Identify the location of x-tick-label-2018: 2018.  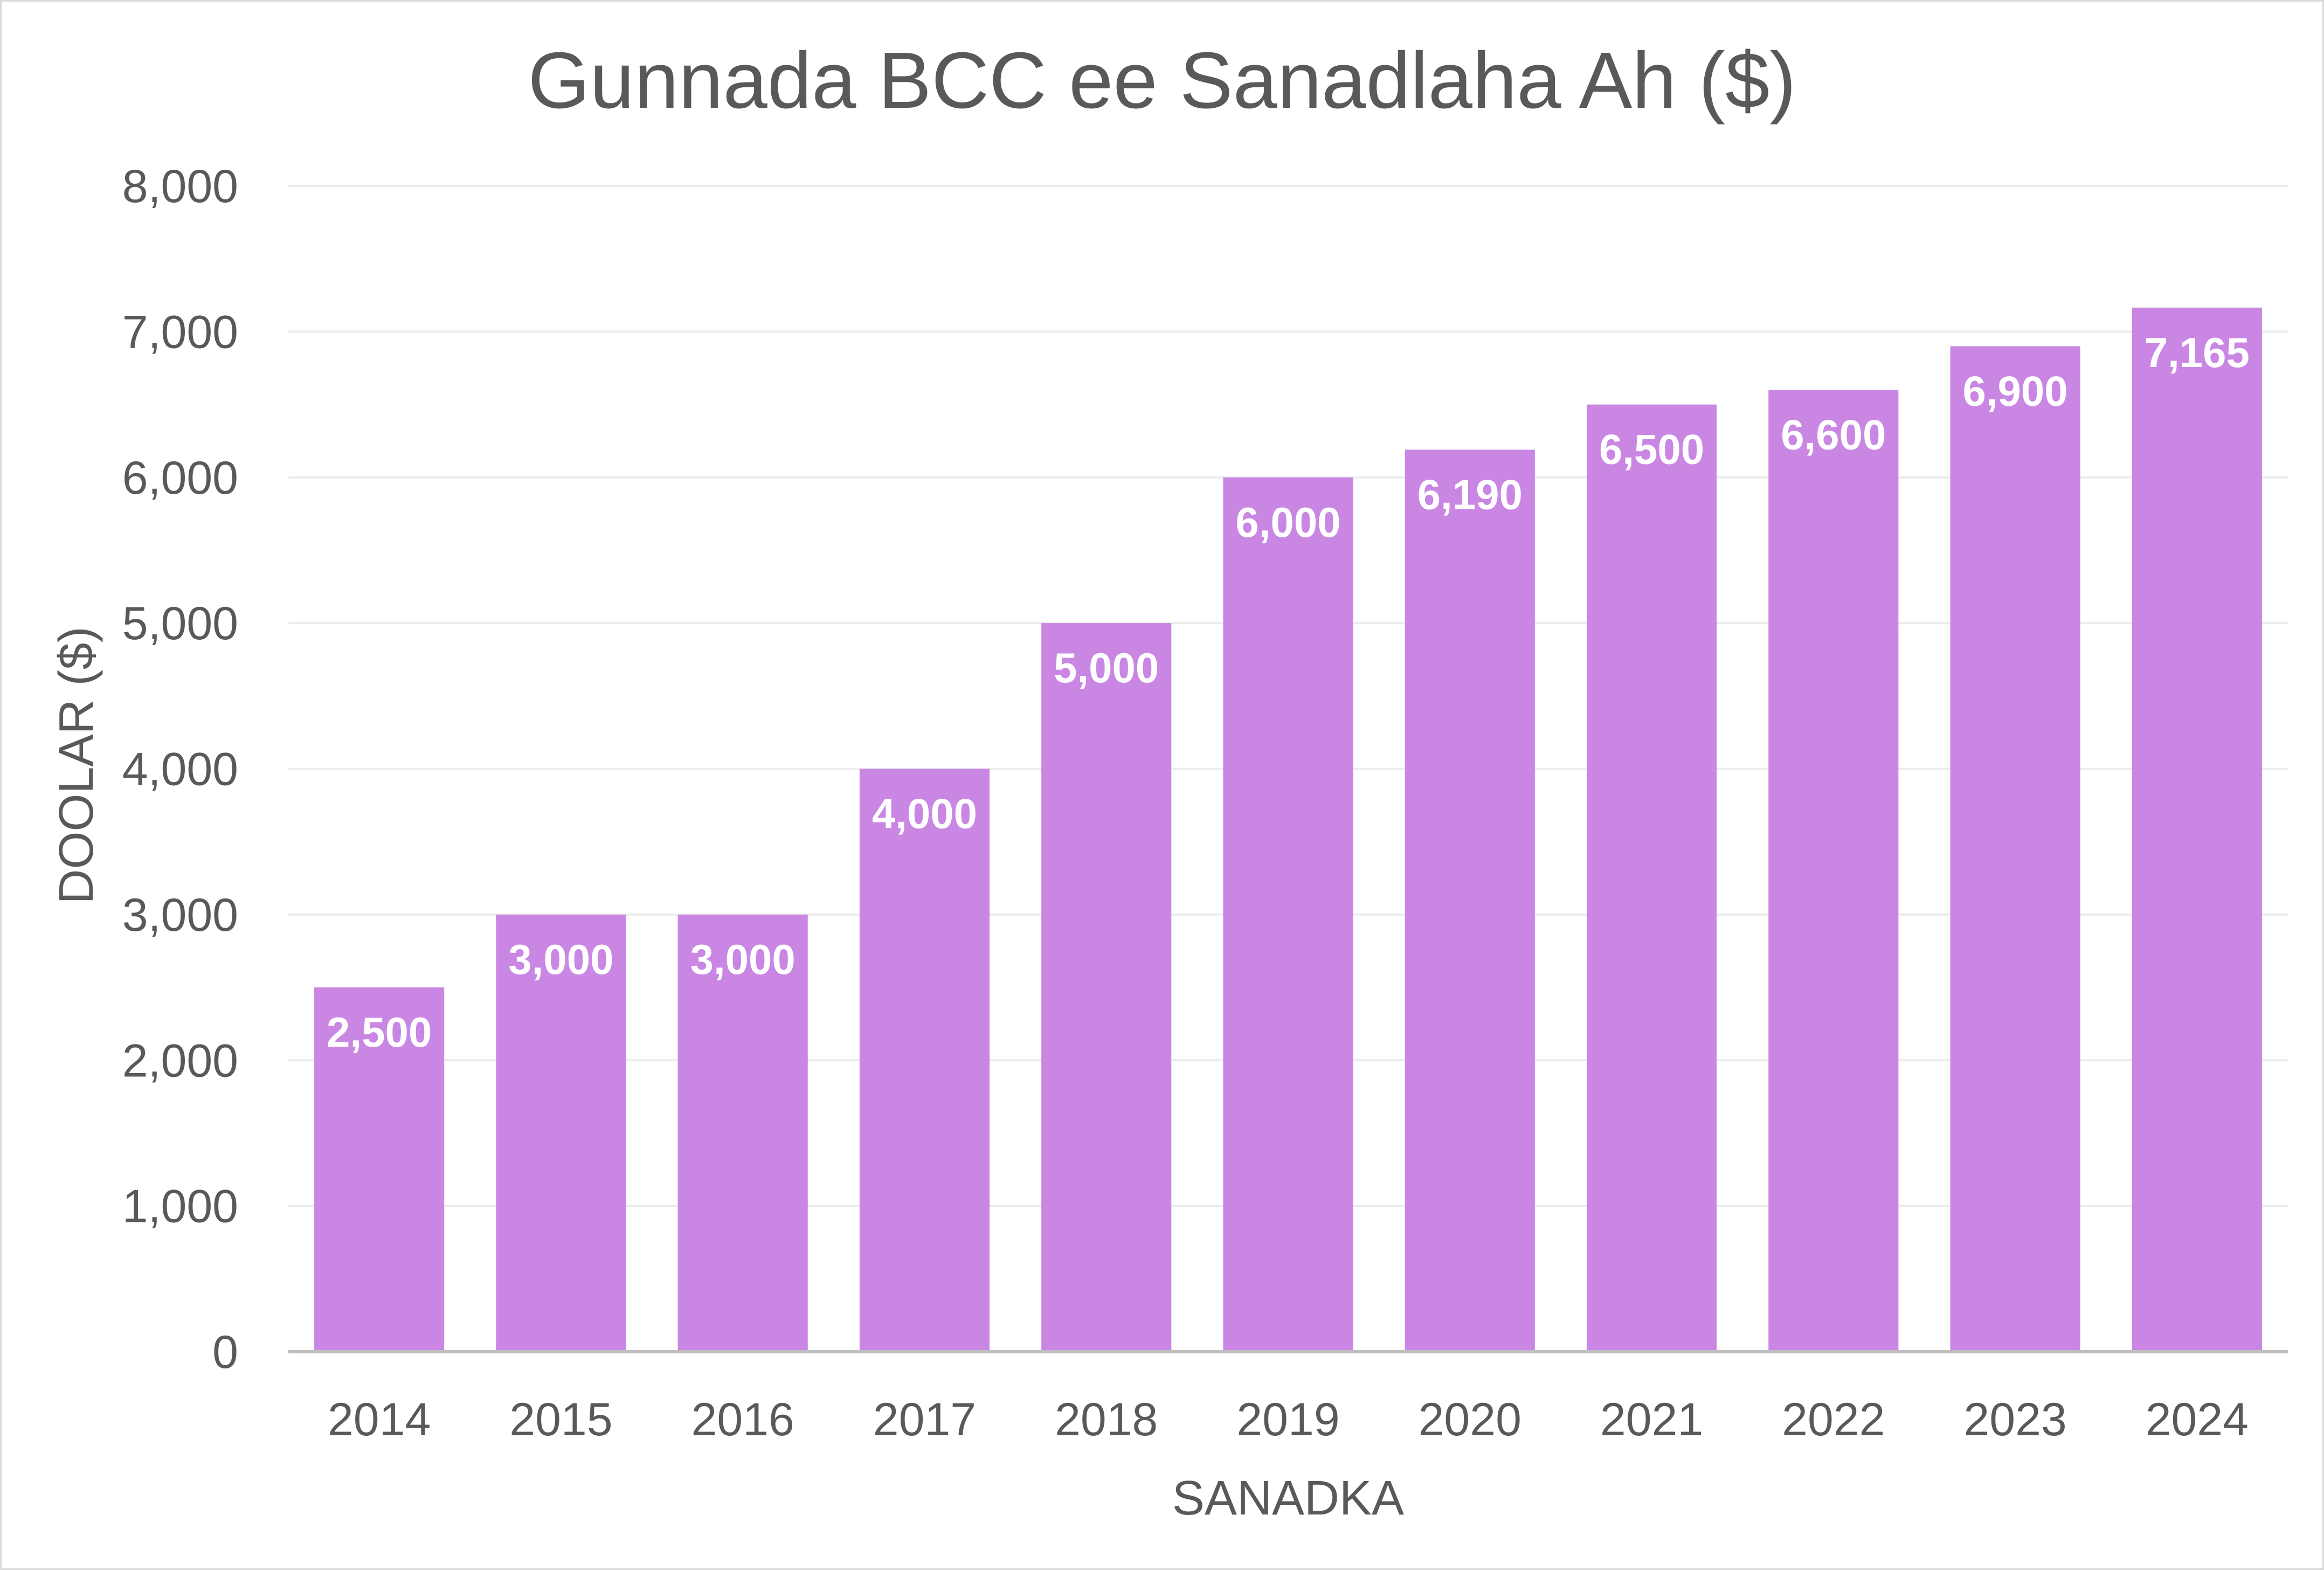
(1106, 1419).